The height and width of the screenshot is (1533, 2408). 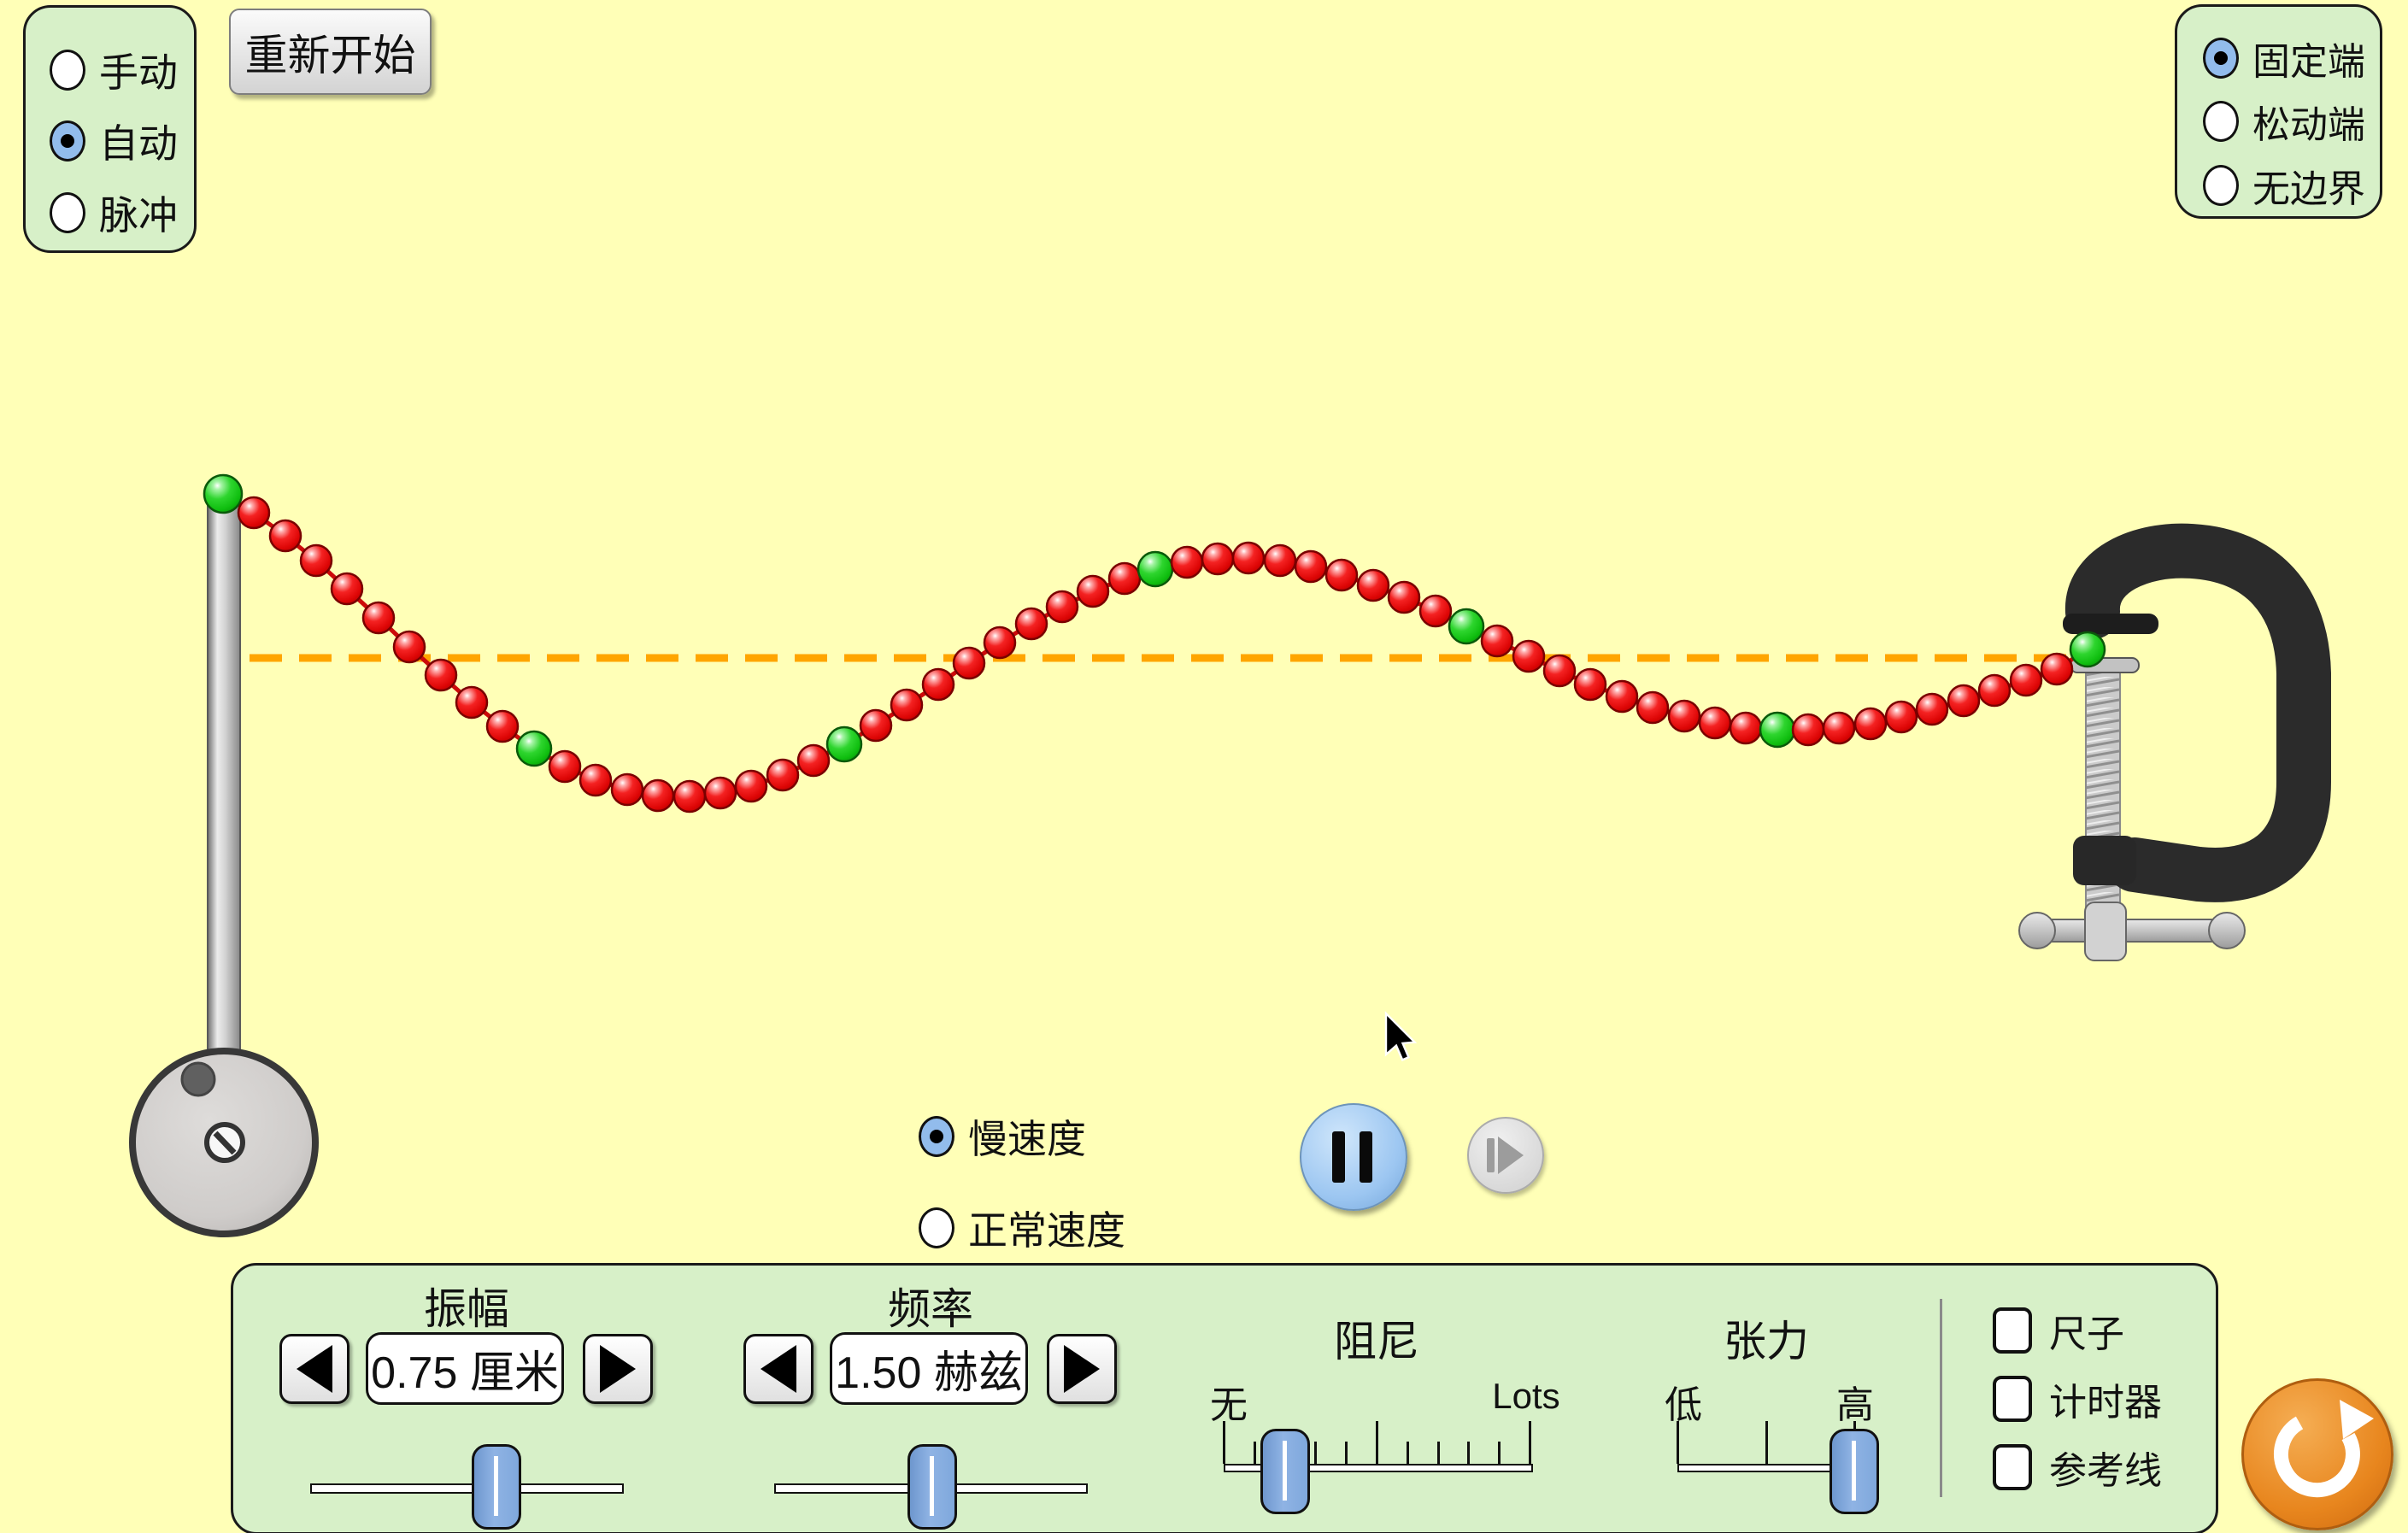 What do you see at coordinates (932, 1487) in the screenshot?
I see `frequency-slider-thumb` at bounding box center [932, 1487].